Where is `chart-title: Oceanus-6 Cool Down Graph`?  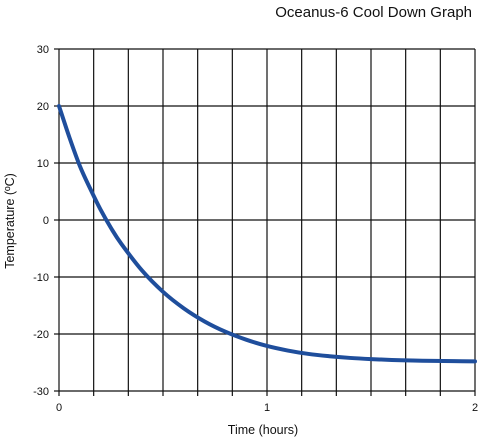 chart-title: Oceanus-6 Cool Down Graph is located at coordinates (373, 12).